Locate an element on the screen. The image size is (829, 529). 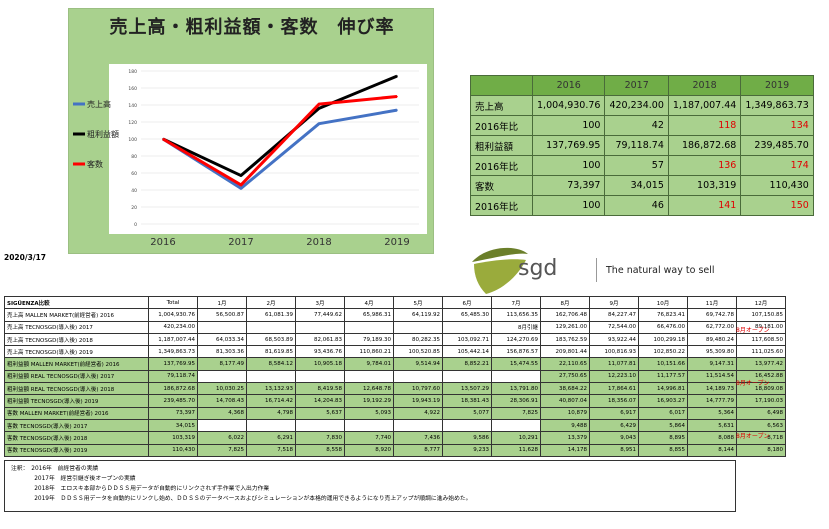
summary-cell: 46 is located at coordinates (636, 205).